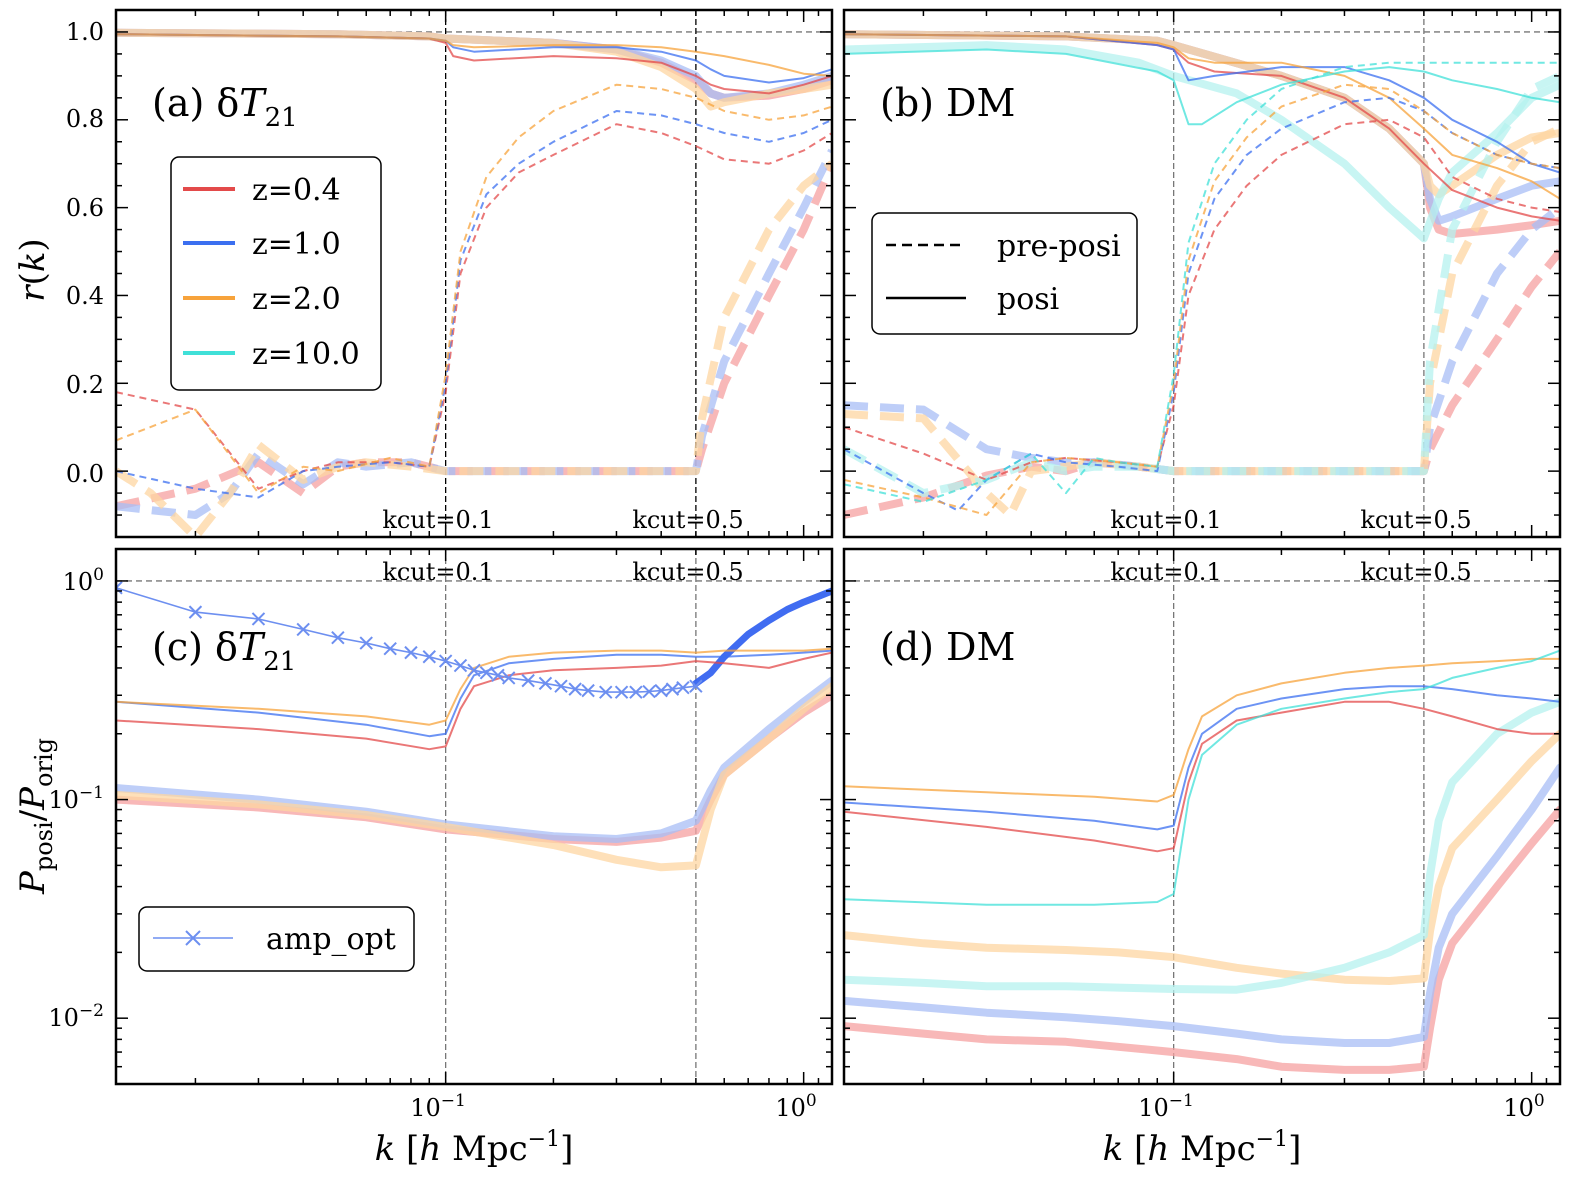 Image resolution: width=1577 pixels, height=1181 pixels. I want to click on panel-b-series-z-1-0-posi, so click(1202, 103).